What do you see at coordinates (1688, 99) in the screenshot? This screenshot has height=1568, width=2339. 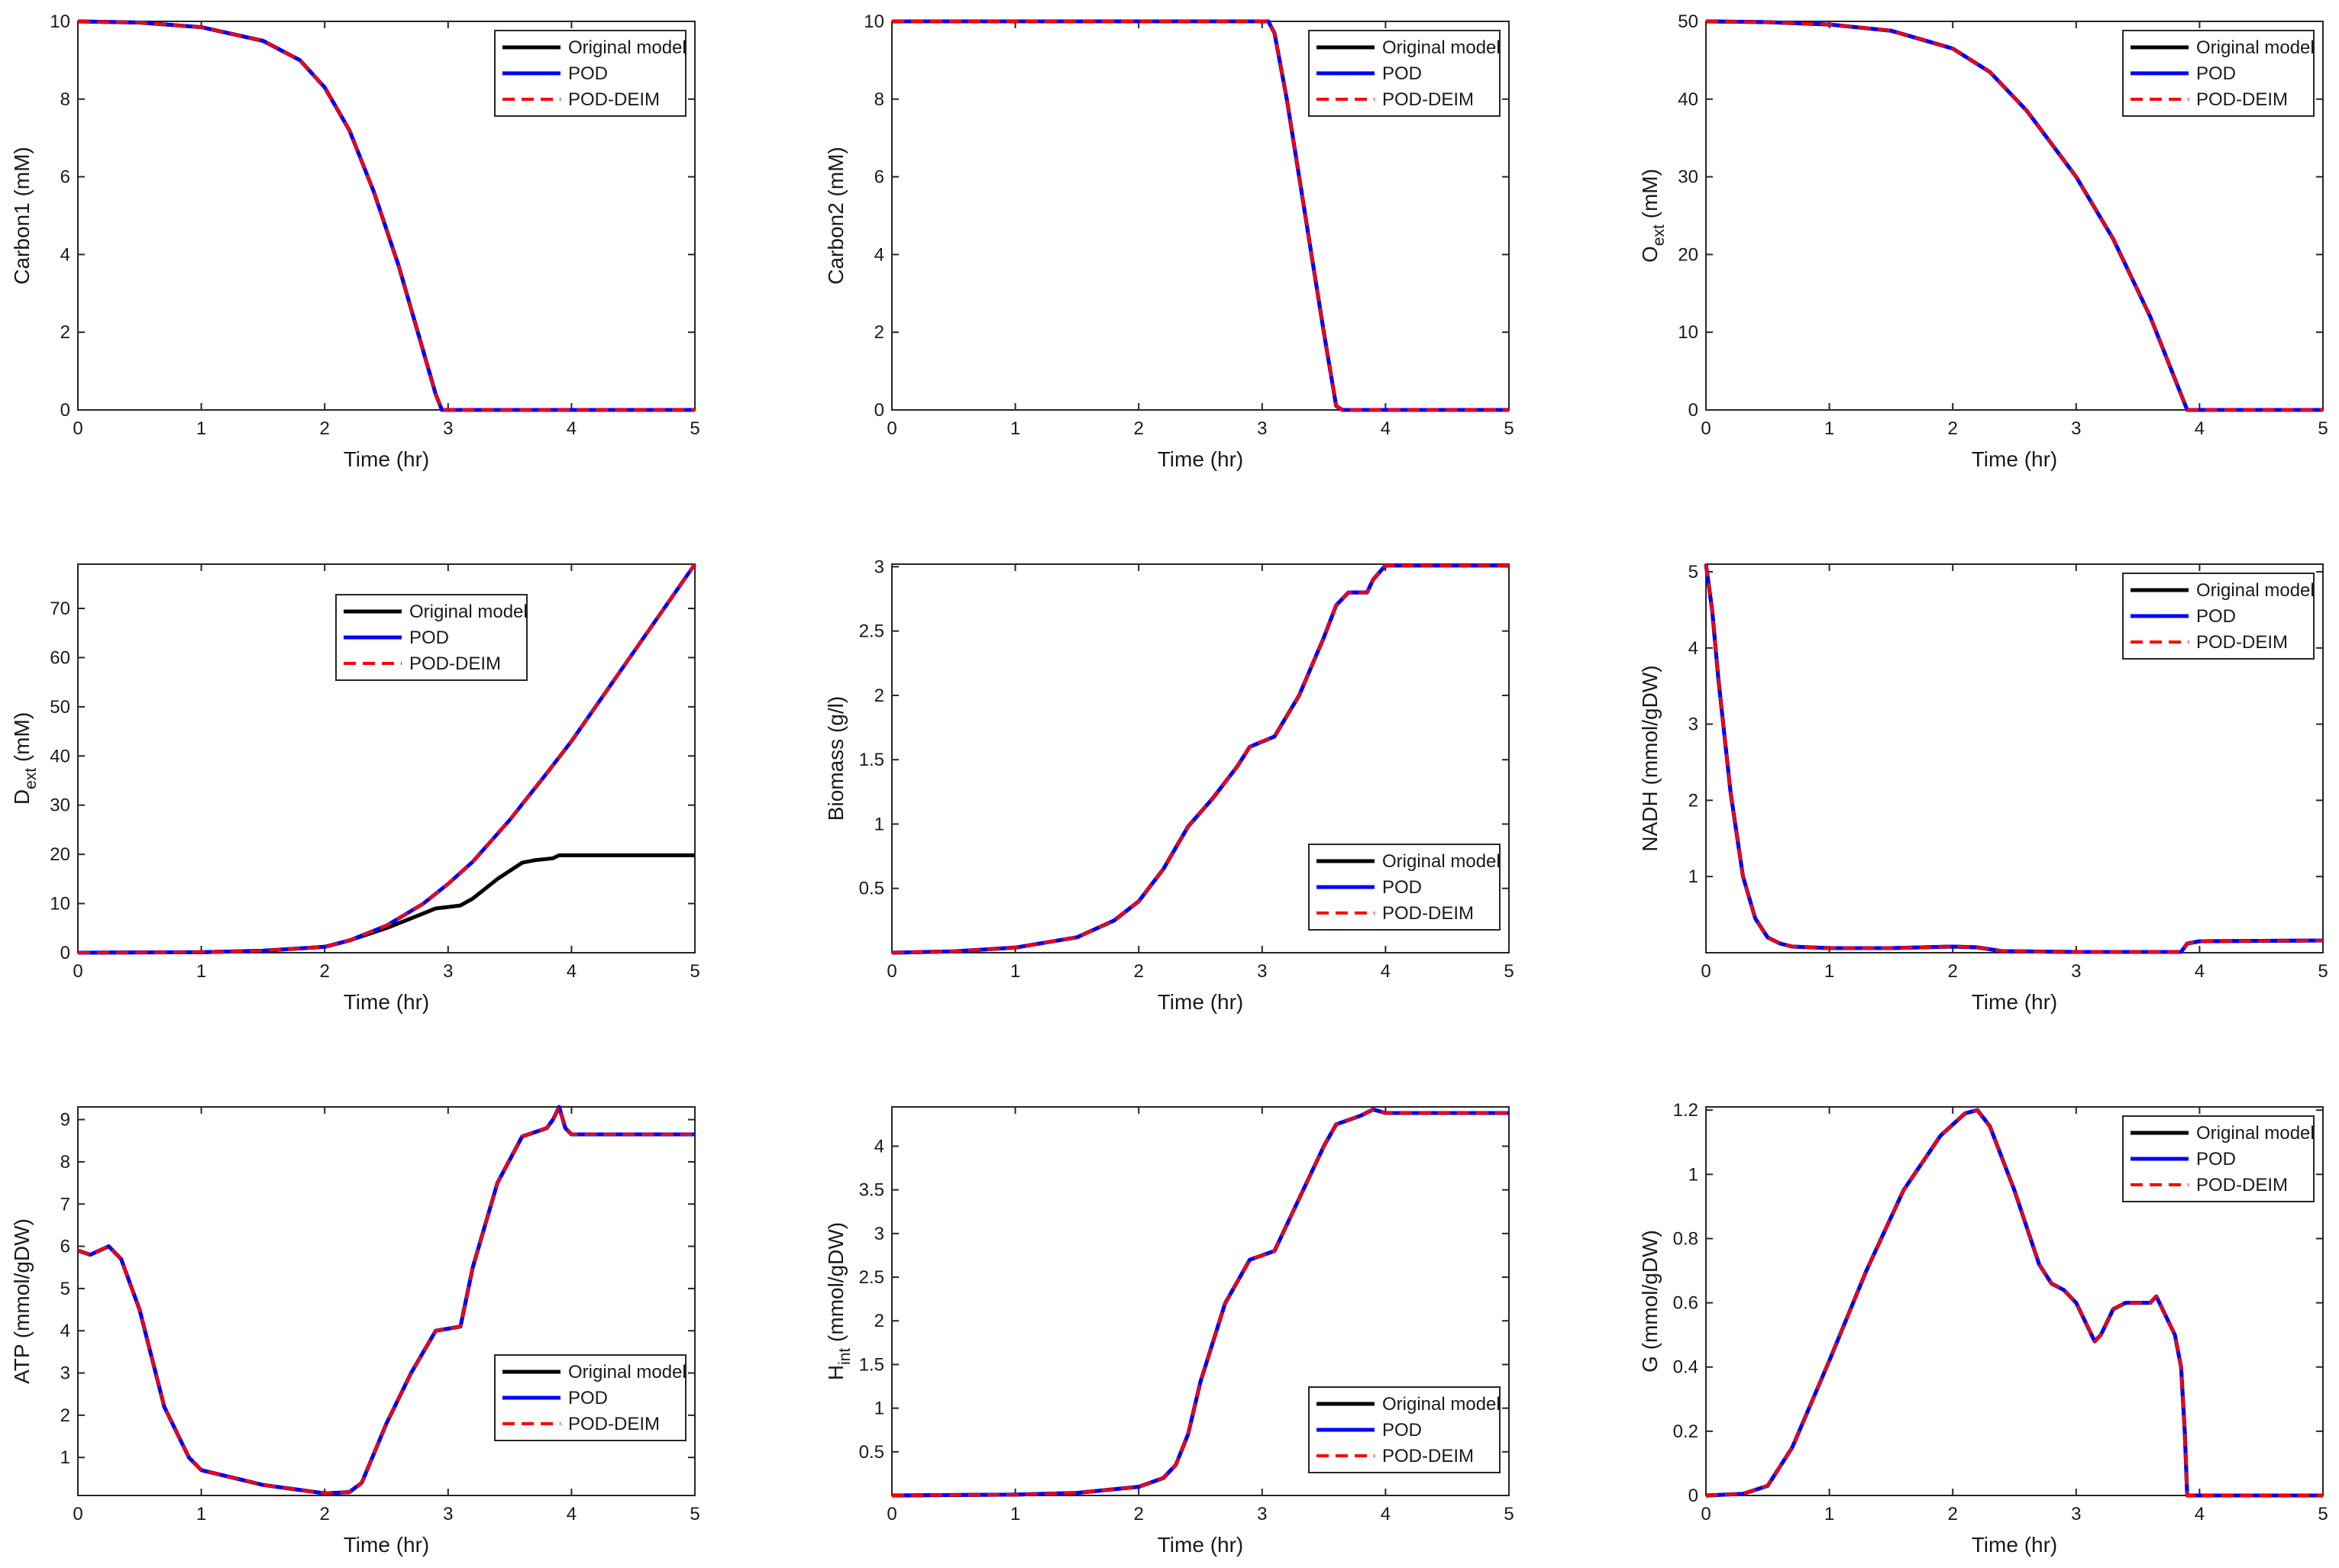 I see `y-tick-label: 40` at bounding box center [1688, 99].